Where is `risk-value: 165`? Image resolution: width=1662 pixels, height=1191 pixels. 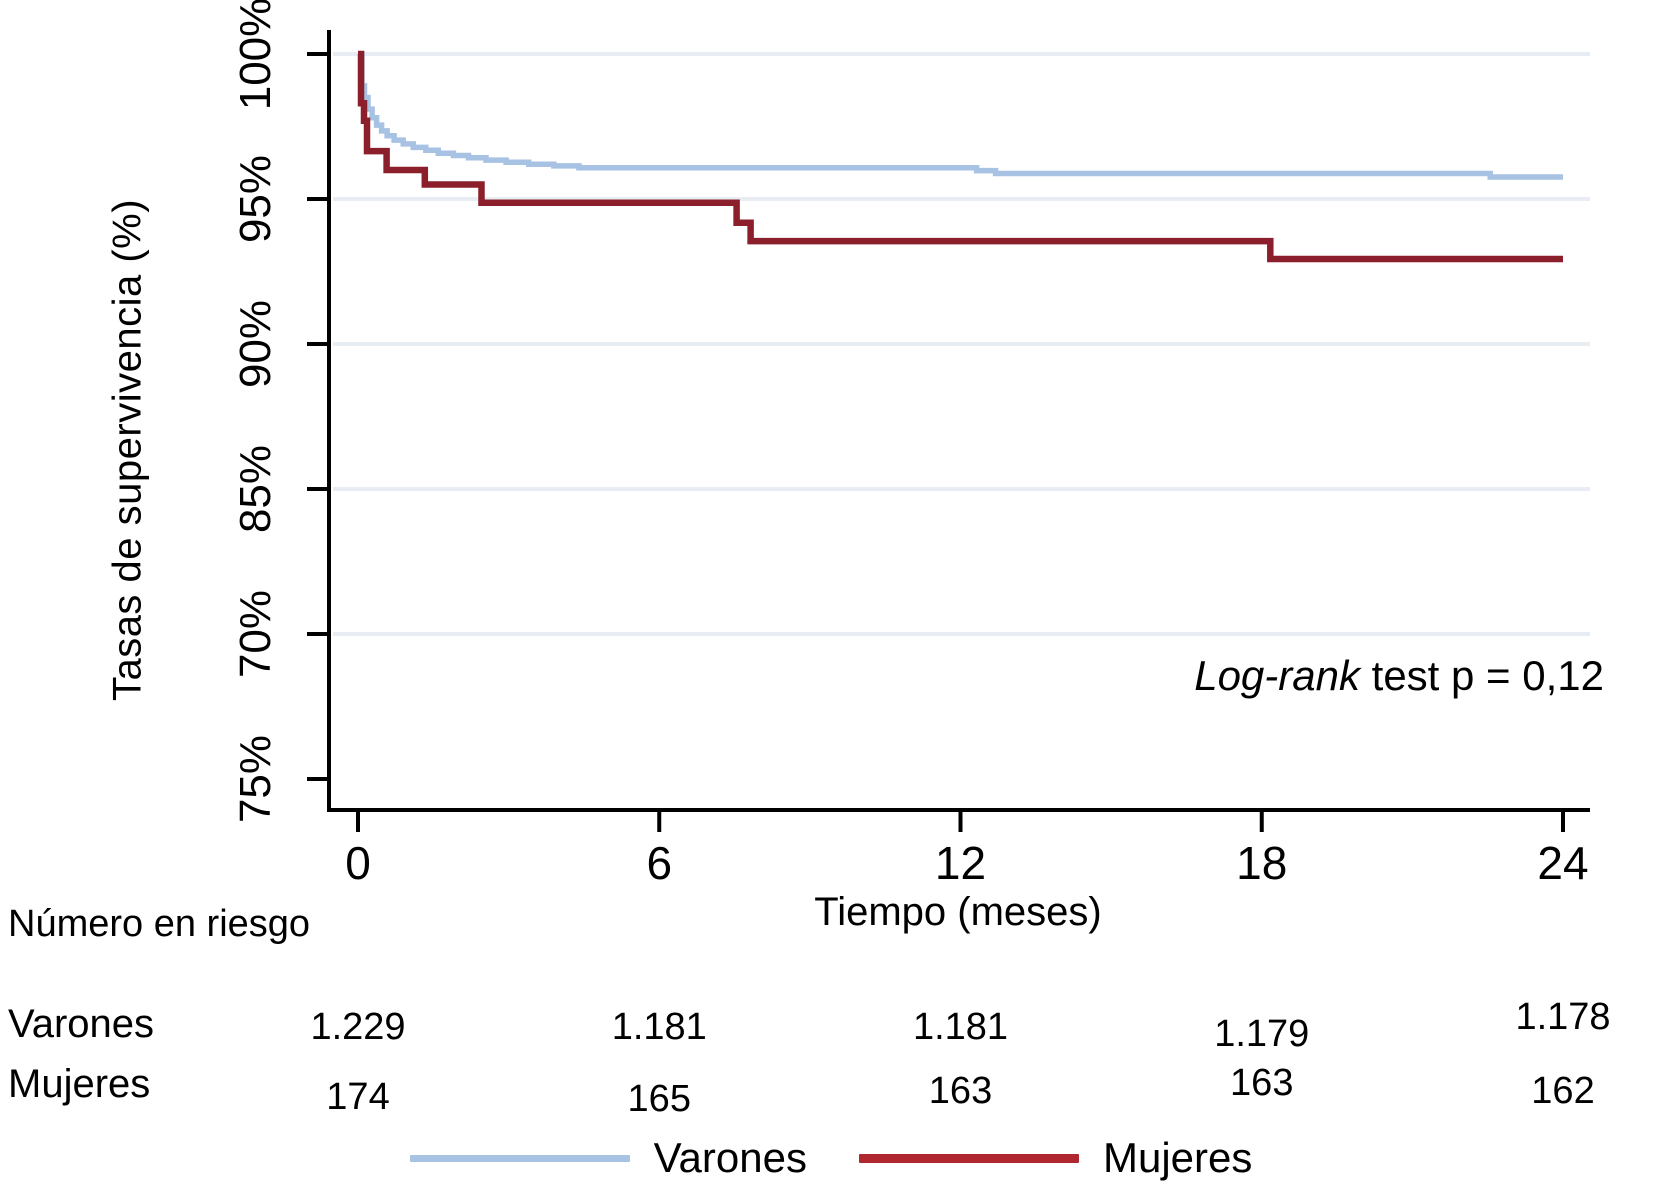 risk-value: 165 is located at coordinates (659, 1099).